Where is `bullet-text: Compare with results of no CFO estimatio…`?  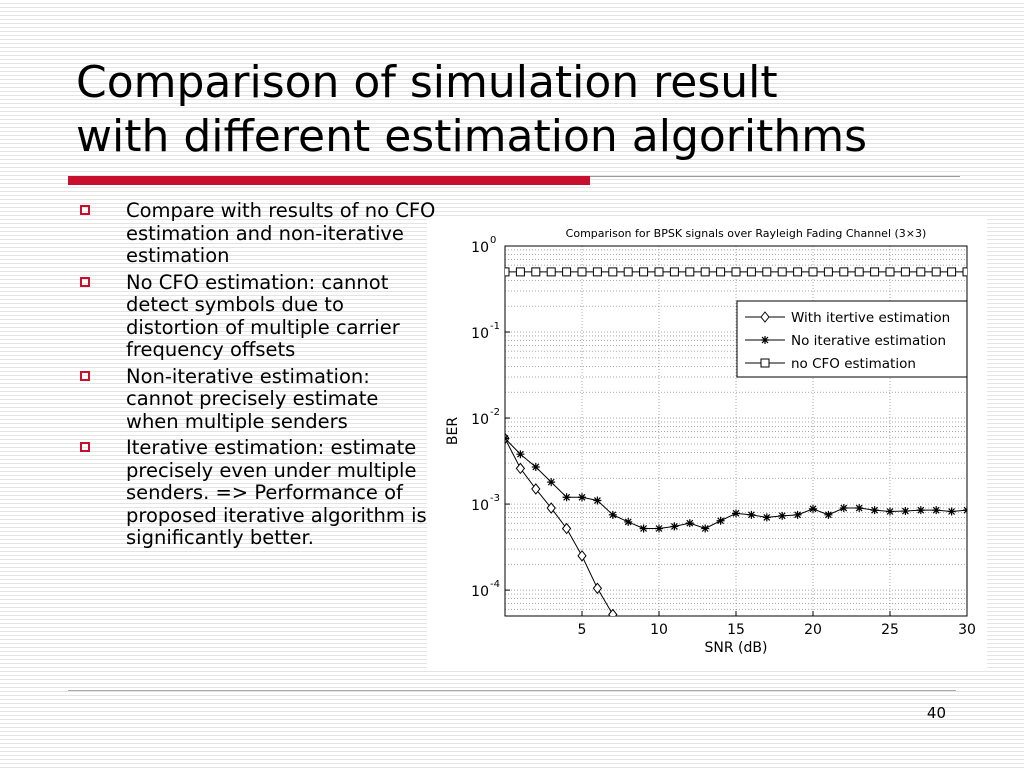
bullet-text: Compare with results of no CFO estimatio… is located at coordinates (281, 233).